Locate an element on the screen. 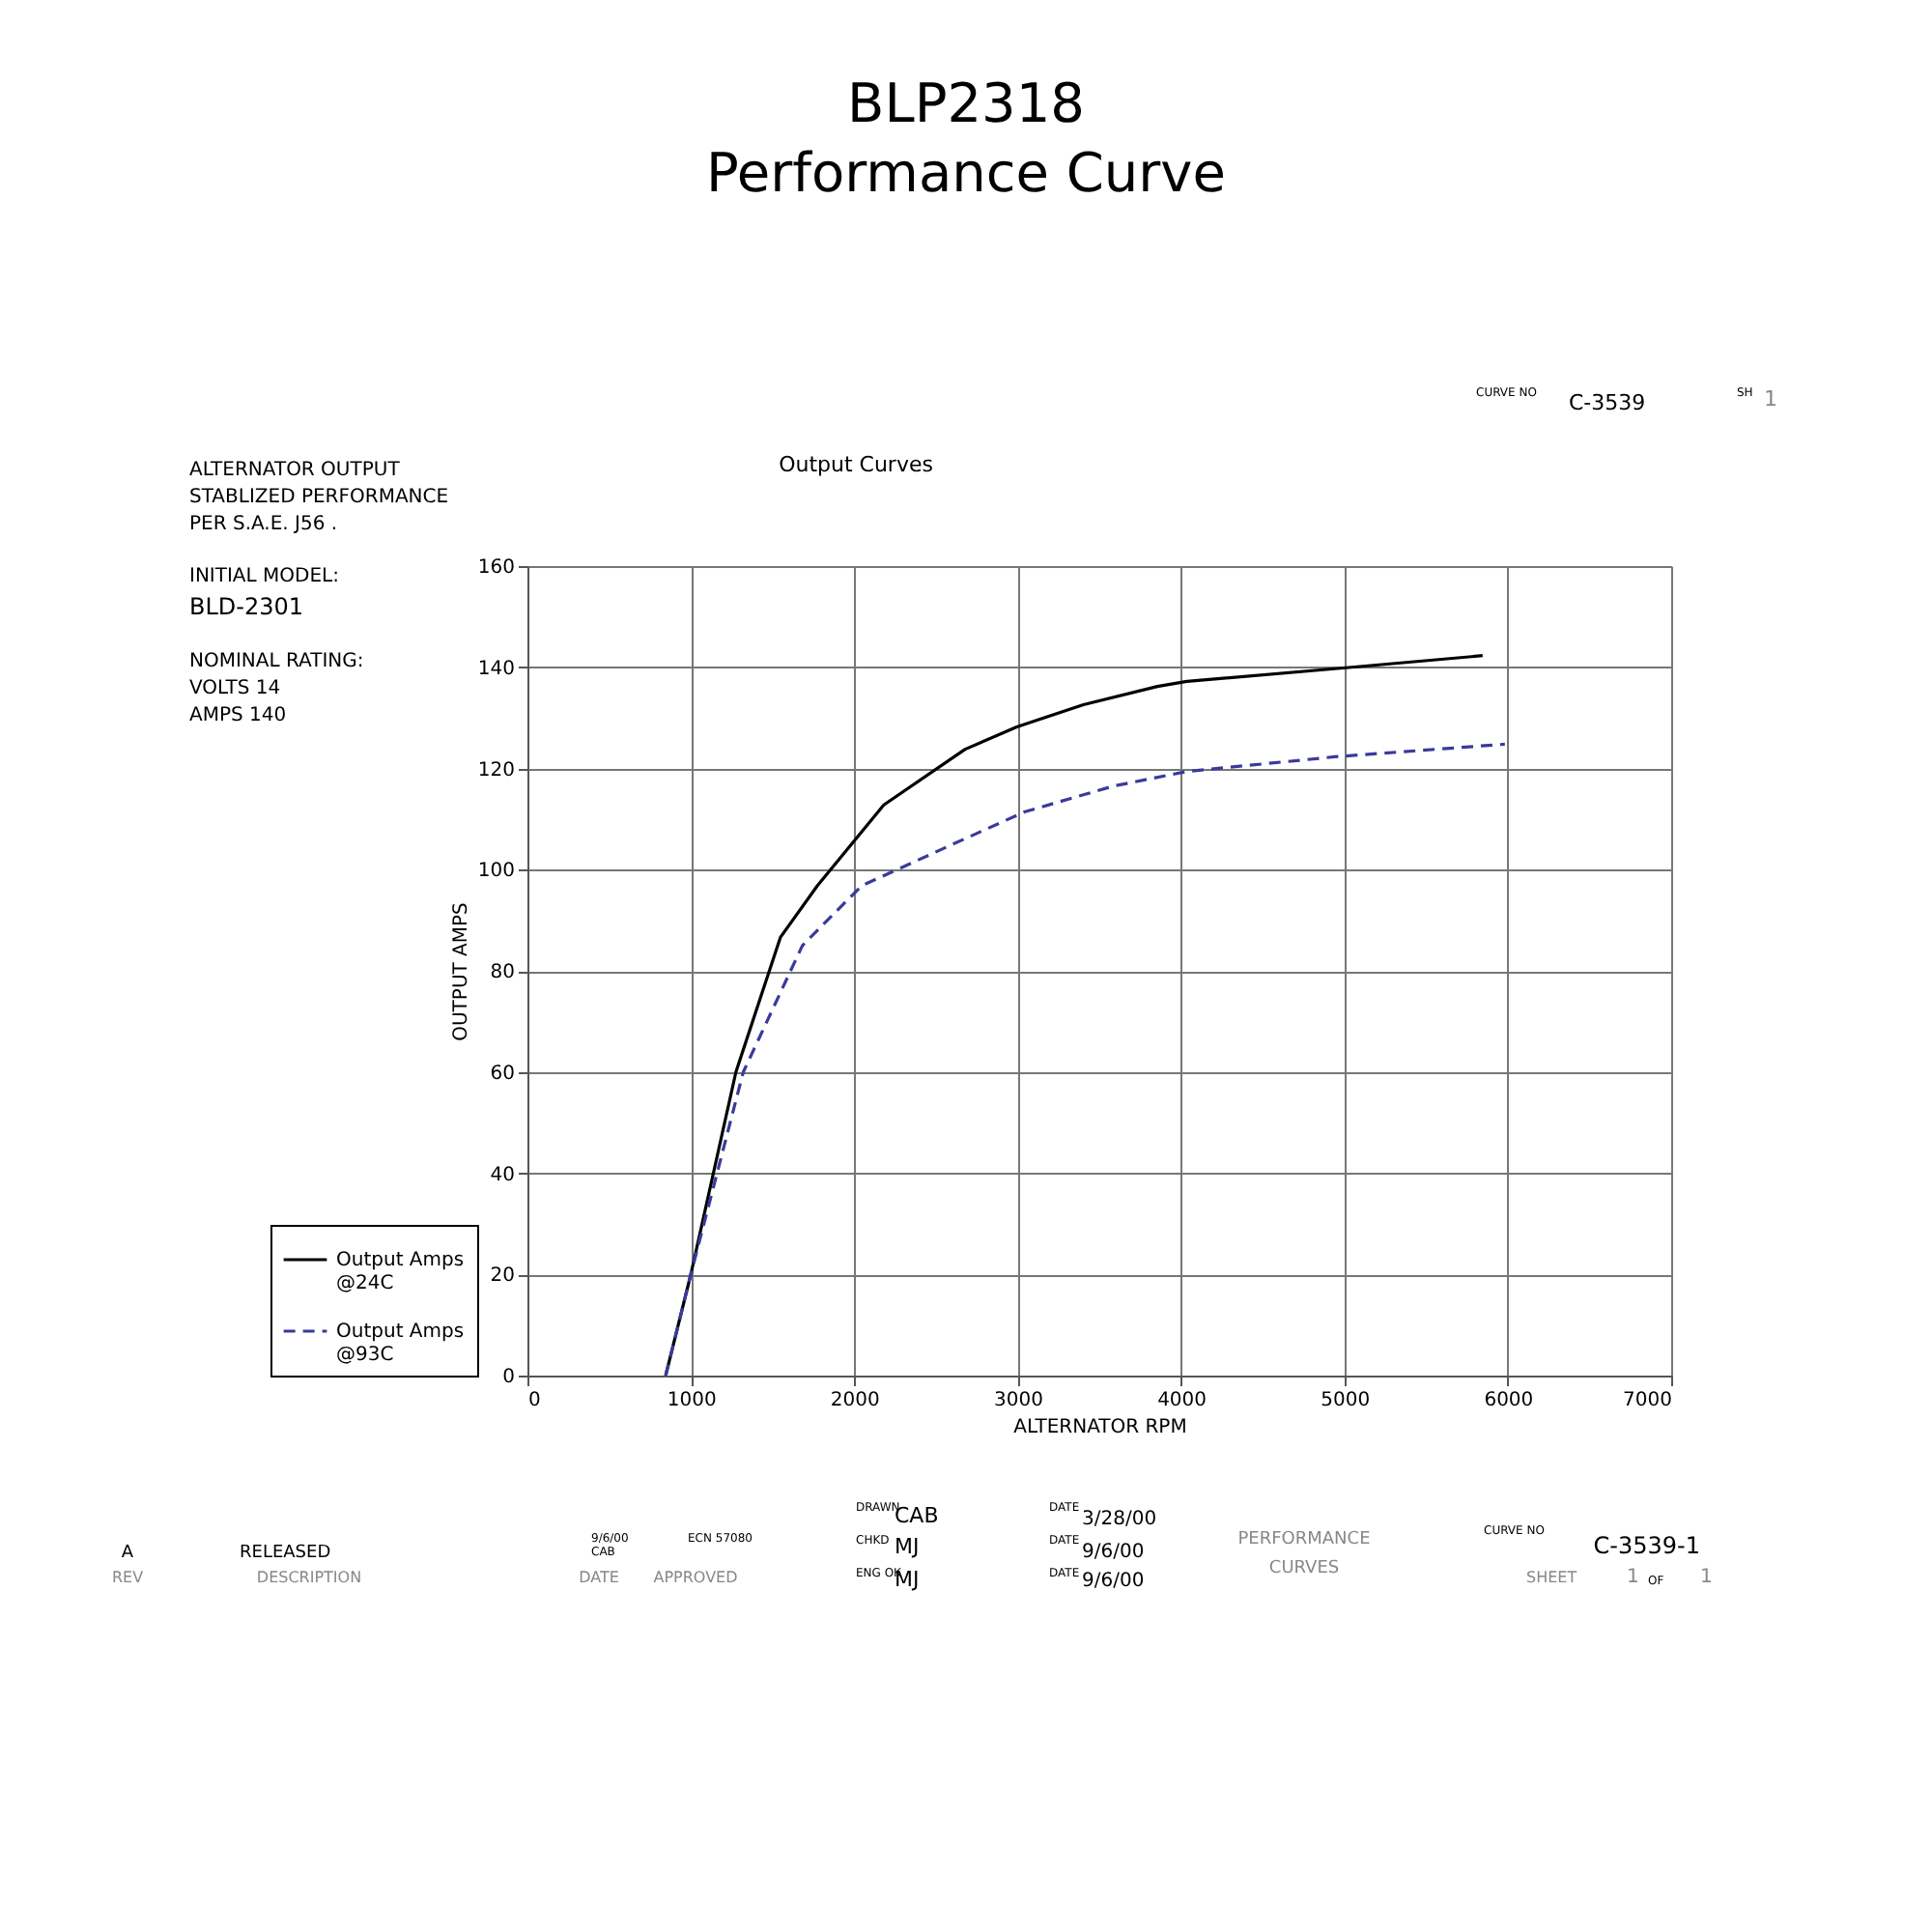 The width and height of the screenshot is (1932, 1932). x-tick-label: 3000 is located at coordinates (1018, 1400).